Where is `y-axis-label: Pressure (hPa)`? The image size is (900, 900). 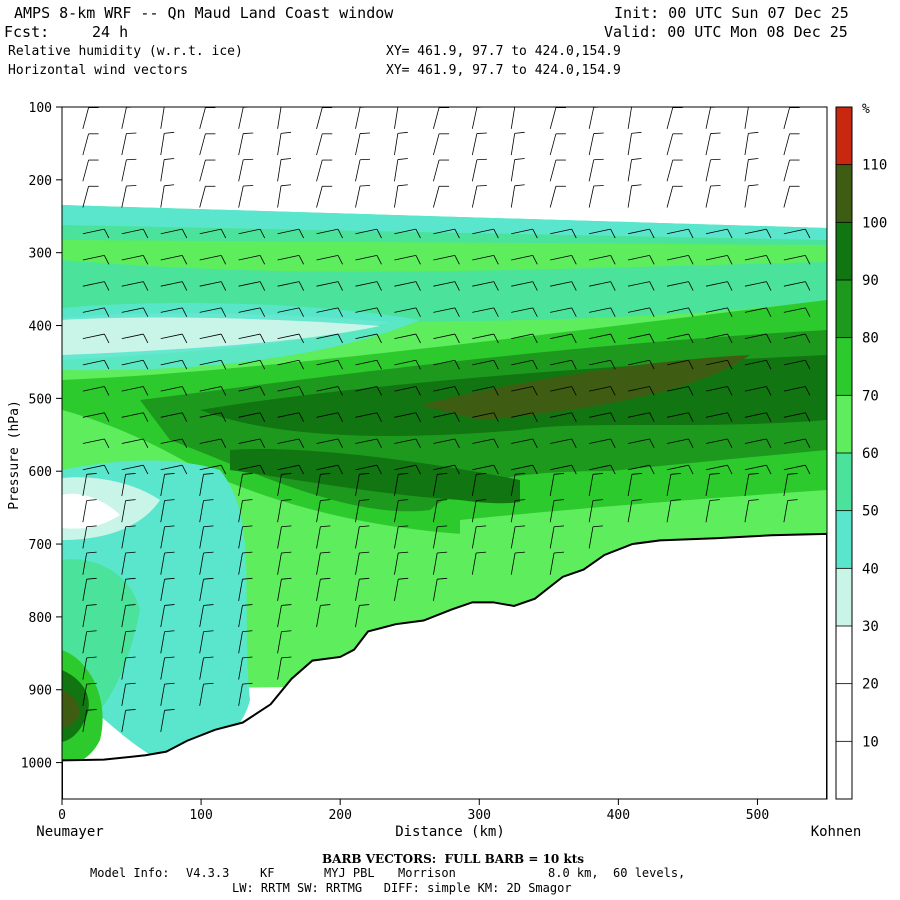 y-axis-label: Pressure (hPa) is located at coordinates (14, 455).